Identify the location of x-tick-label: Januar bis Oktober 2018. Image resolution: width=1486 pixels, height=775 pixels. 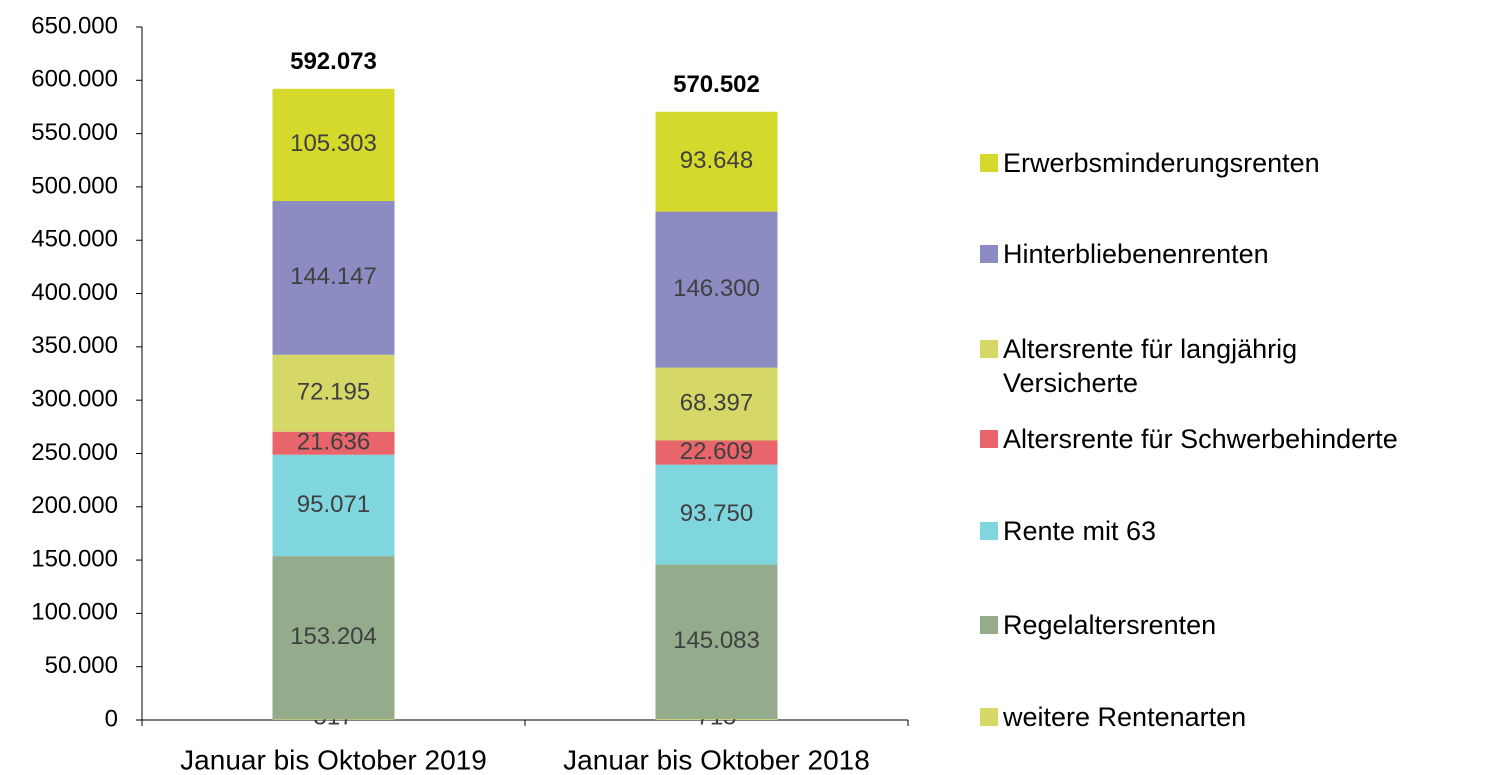
(716, 759).